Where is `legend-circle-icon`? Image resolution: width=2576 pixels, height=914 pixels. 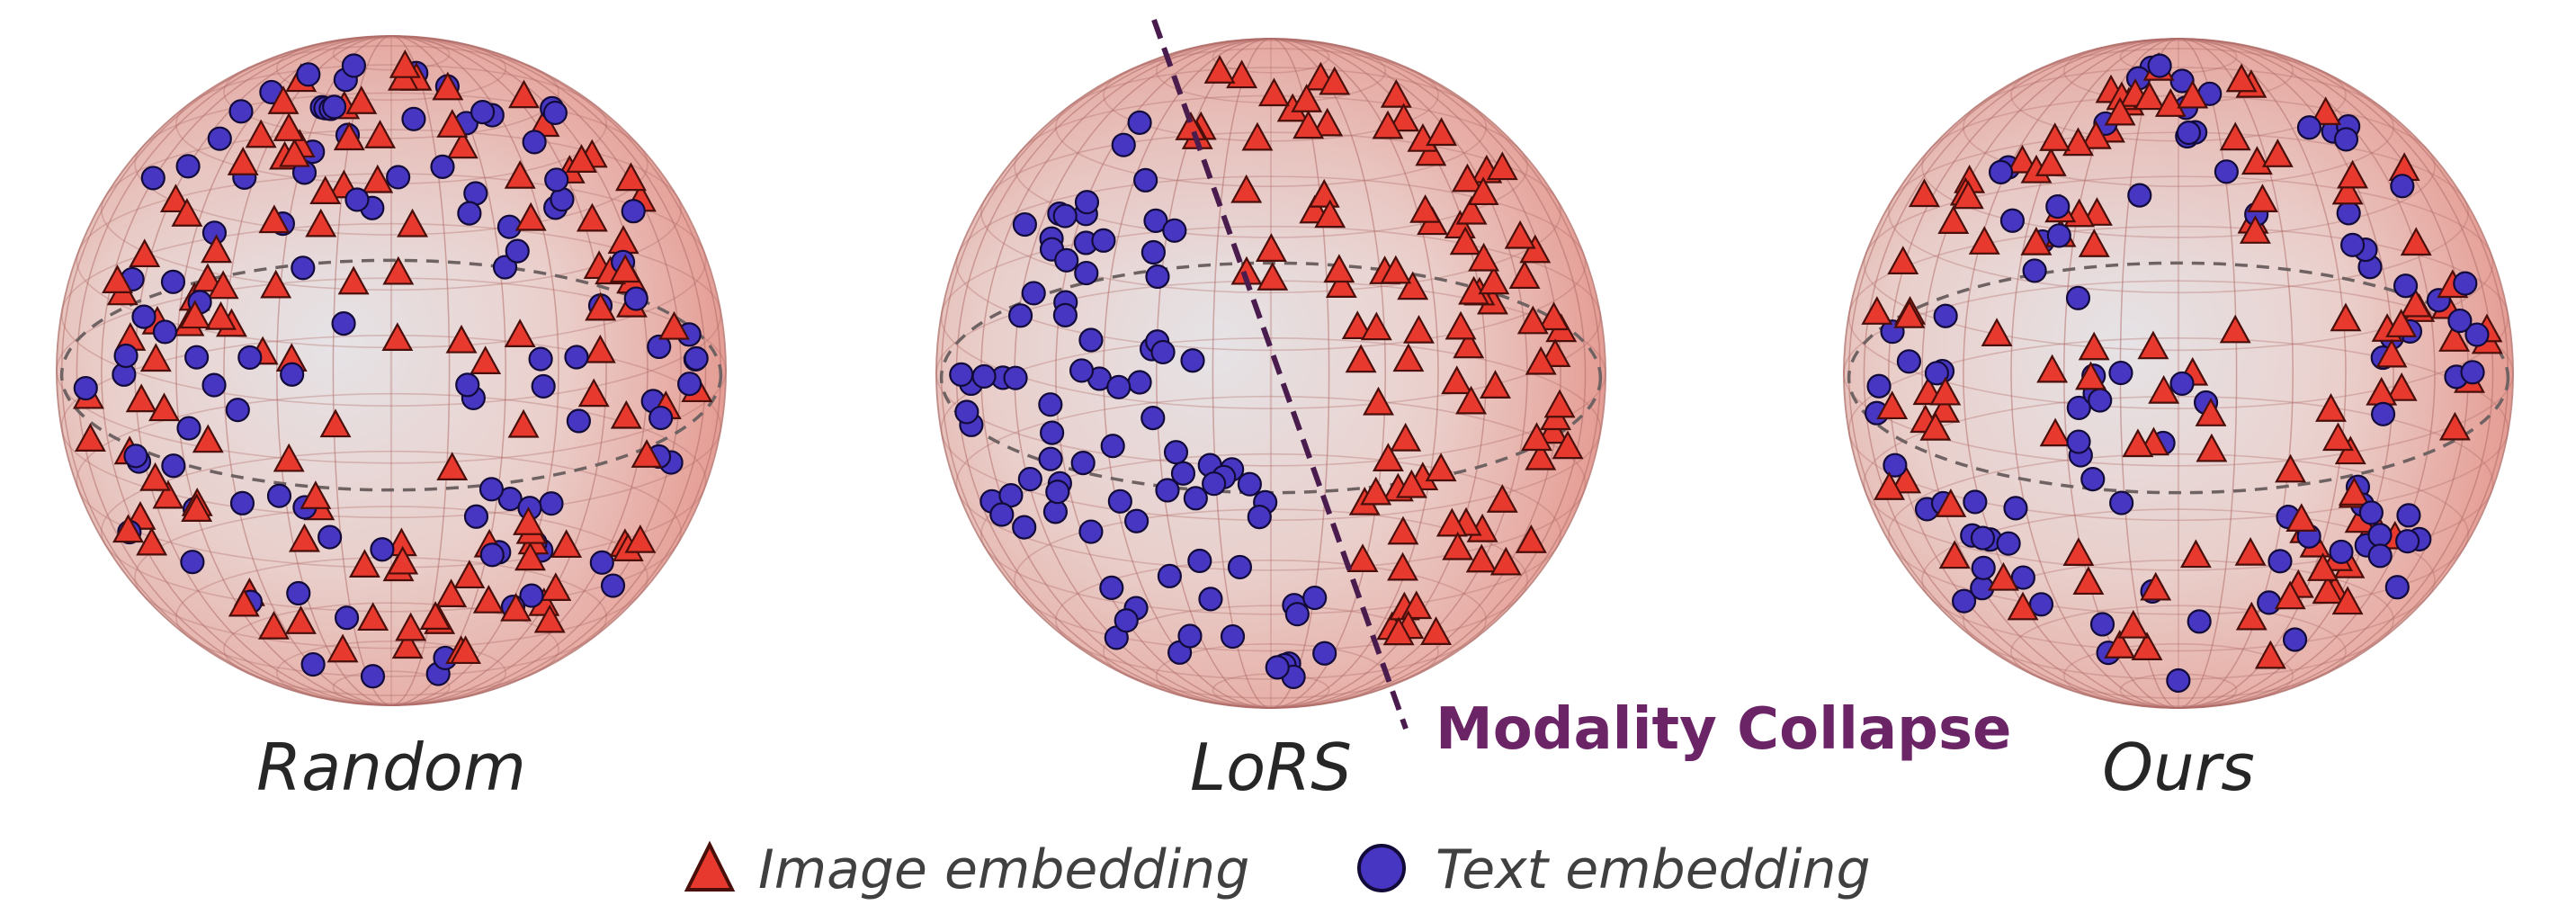 legend-circle-icon is located at coordinates (1381, 868).